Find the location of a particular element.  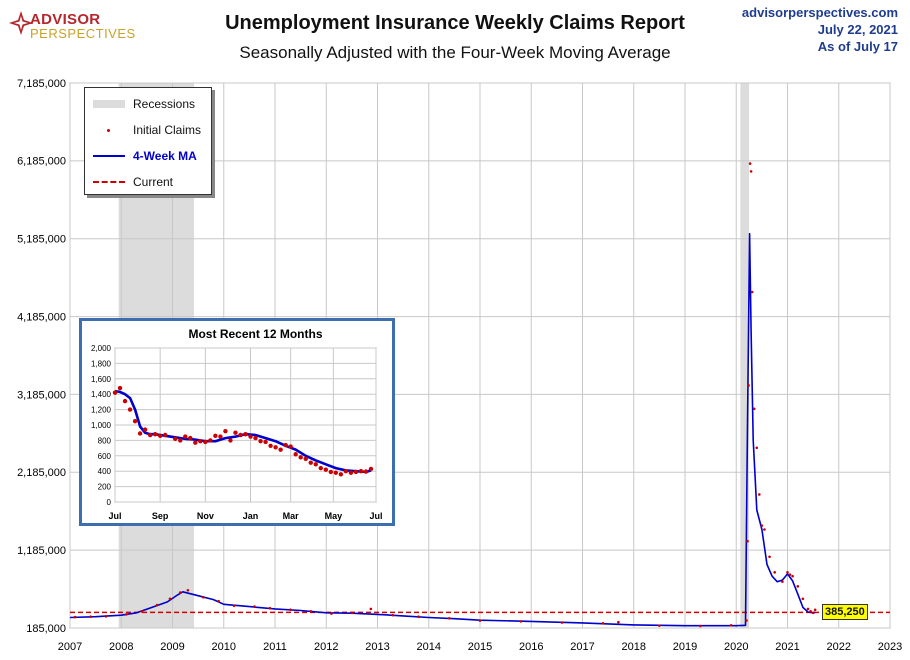

main-recession-band is located at coordinates (745, 355).